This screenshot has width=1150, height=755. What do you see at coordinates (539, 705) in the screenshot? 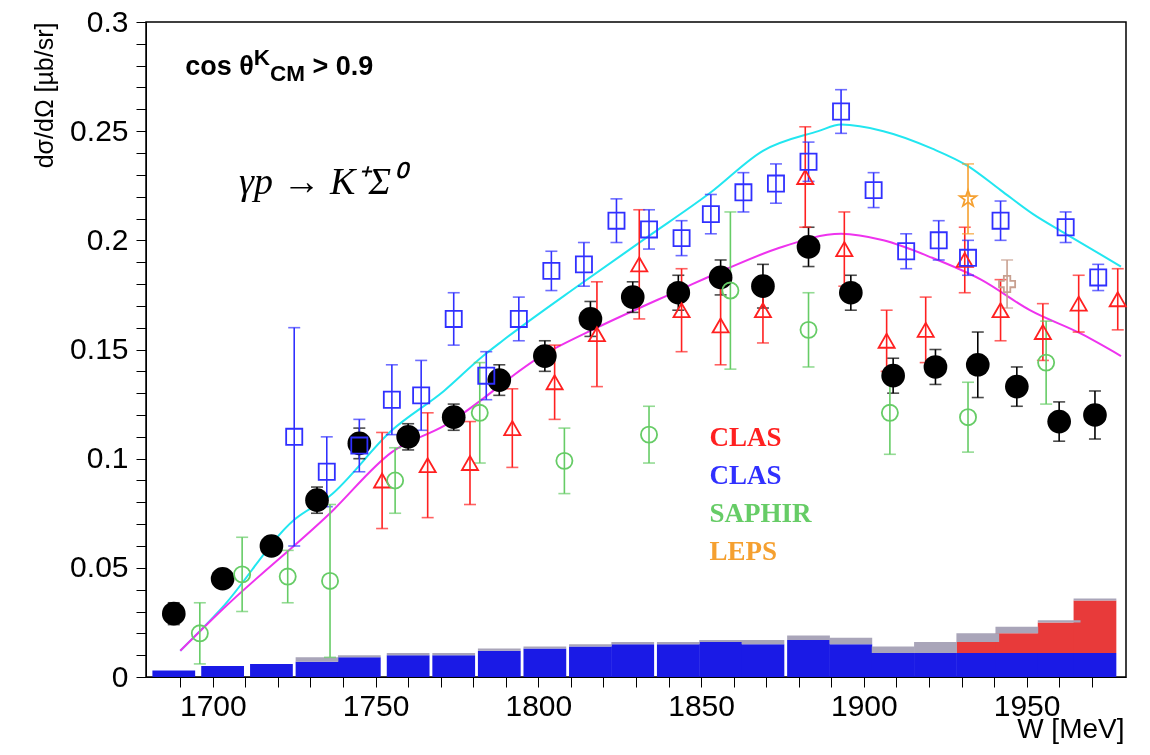
I see `x-tick-label: 1800` at bounding box center [539, 705].